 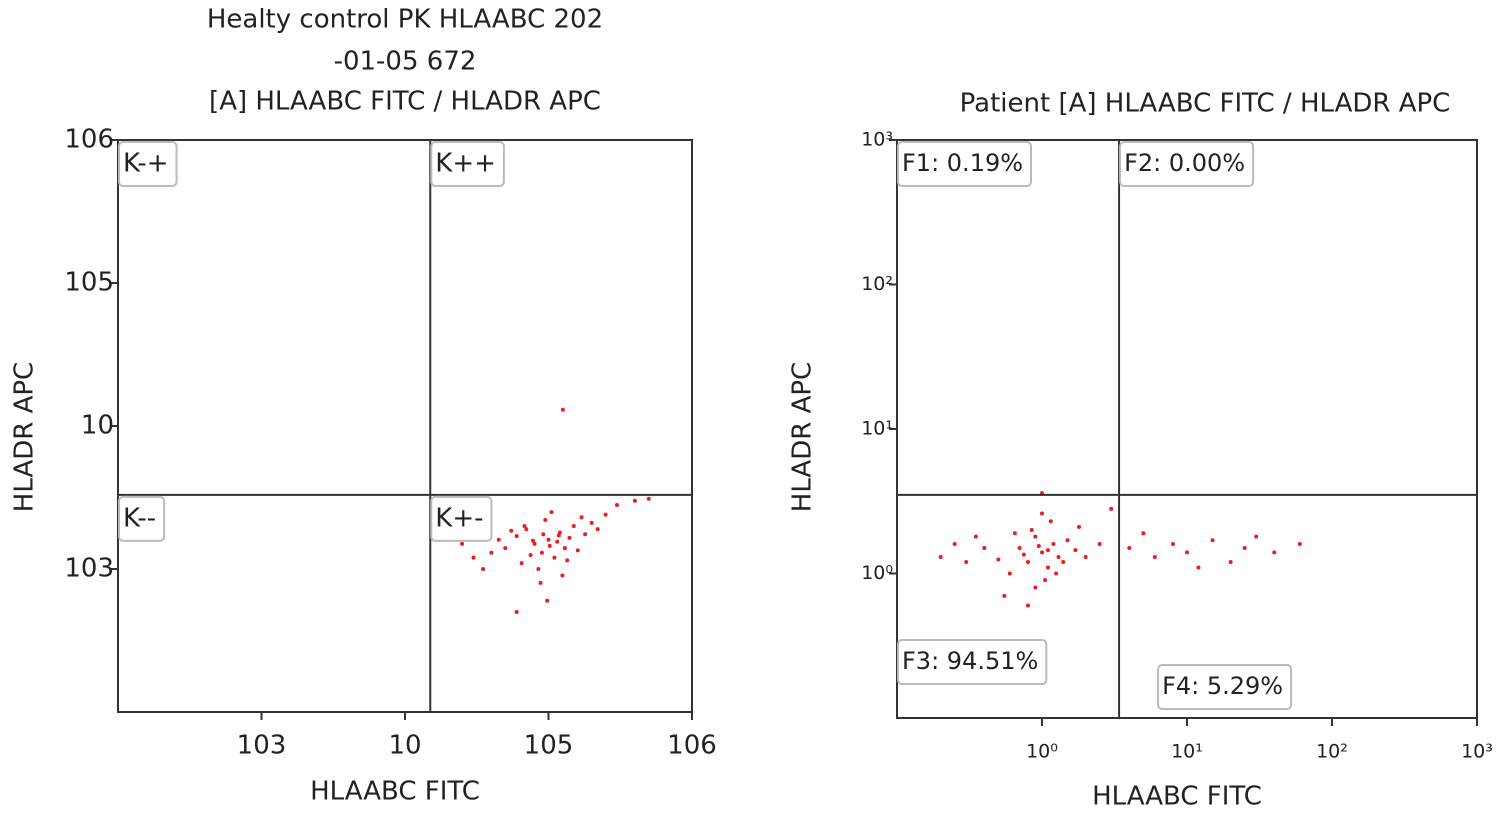 I want to click on chart-title: [A] HLAABC FITC / HLADR APC, so click(x=405, y=102).